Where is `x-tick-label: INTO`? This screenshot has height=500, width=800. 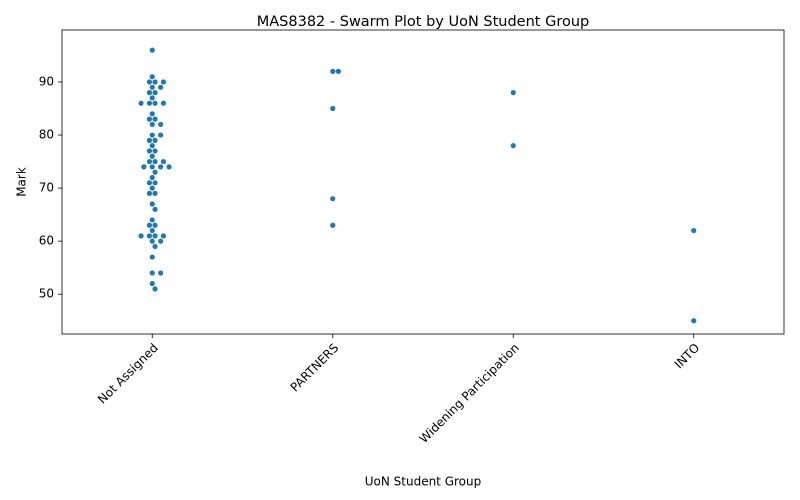
x-tick-label: INTO is located at coordinates (687, 356).